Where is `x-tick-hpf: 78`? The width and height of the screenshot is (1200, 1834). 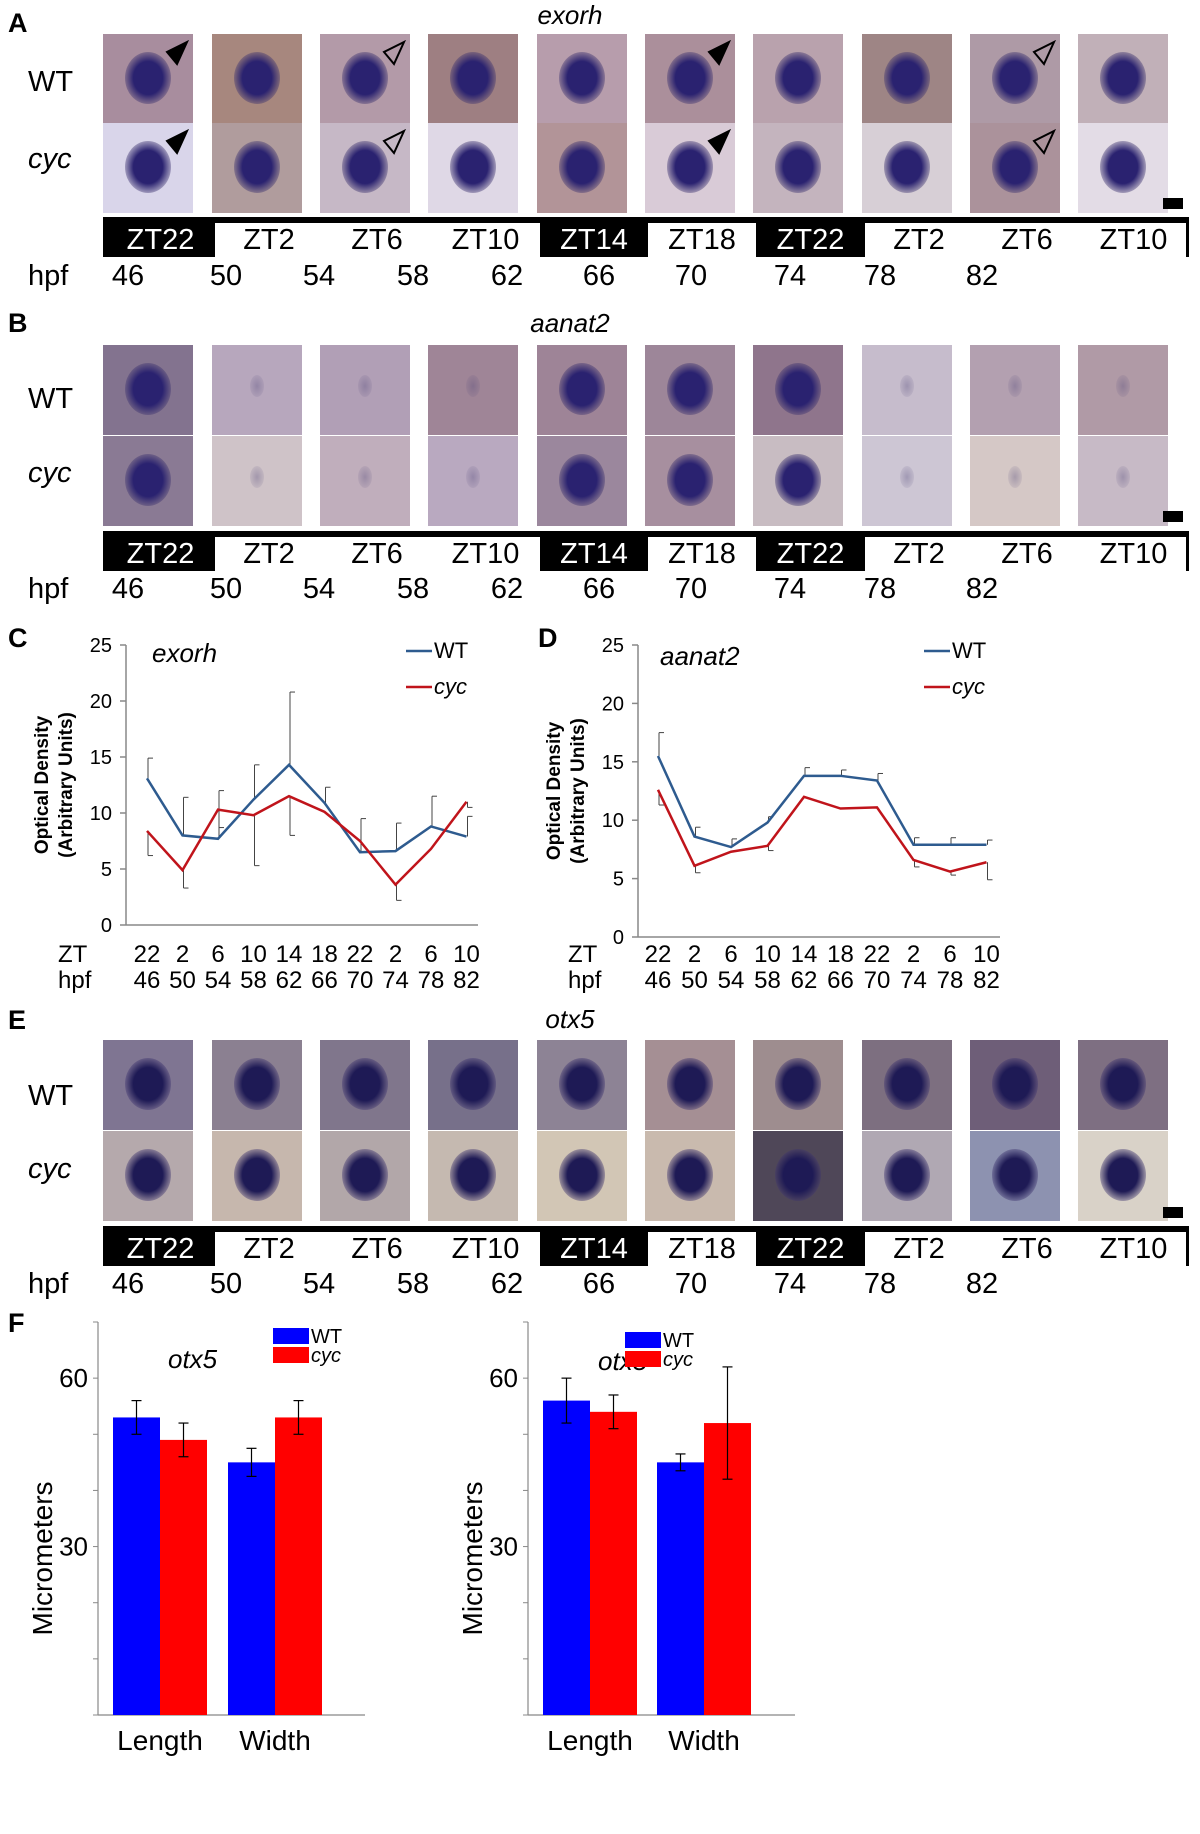
x-tick-hpf: 78 is located at coordinates (431, 980).